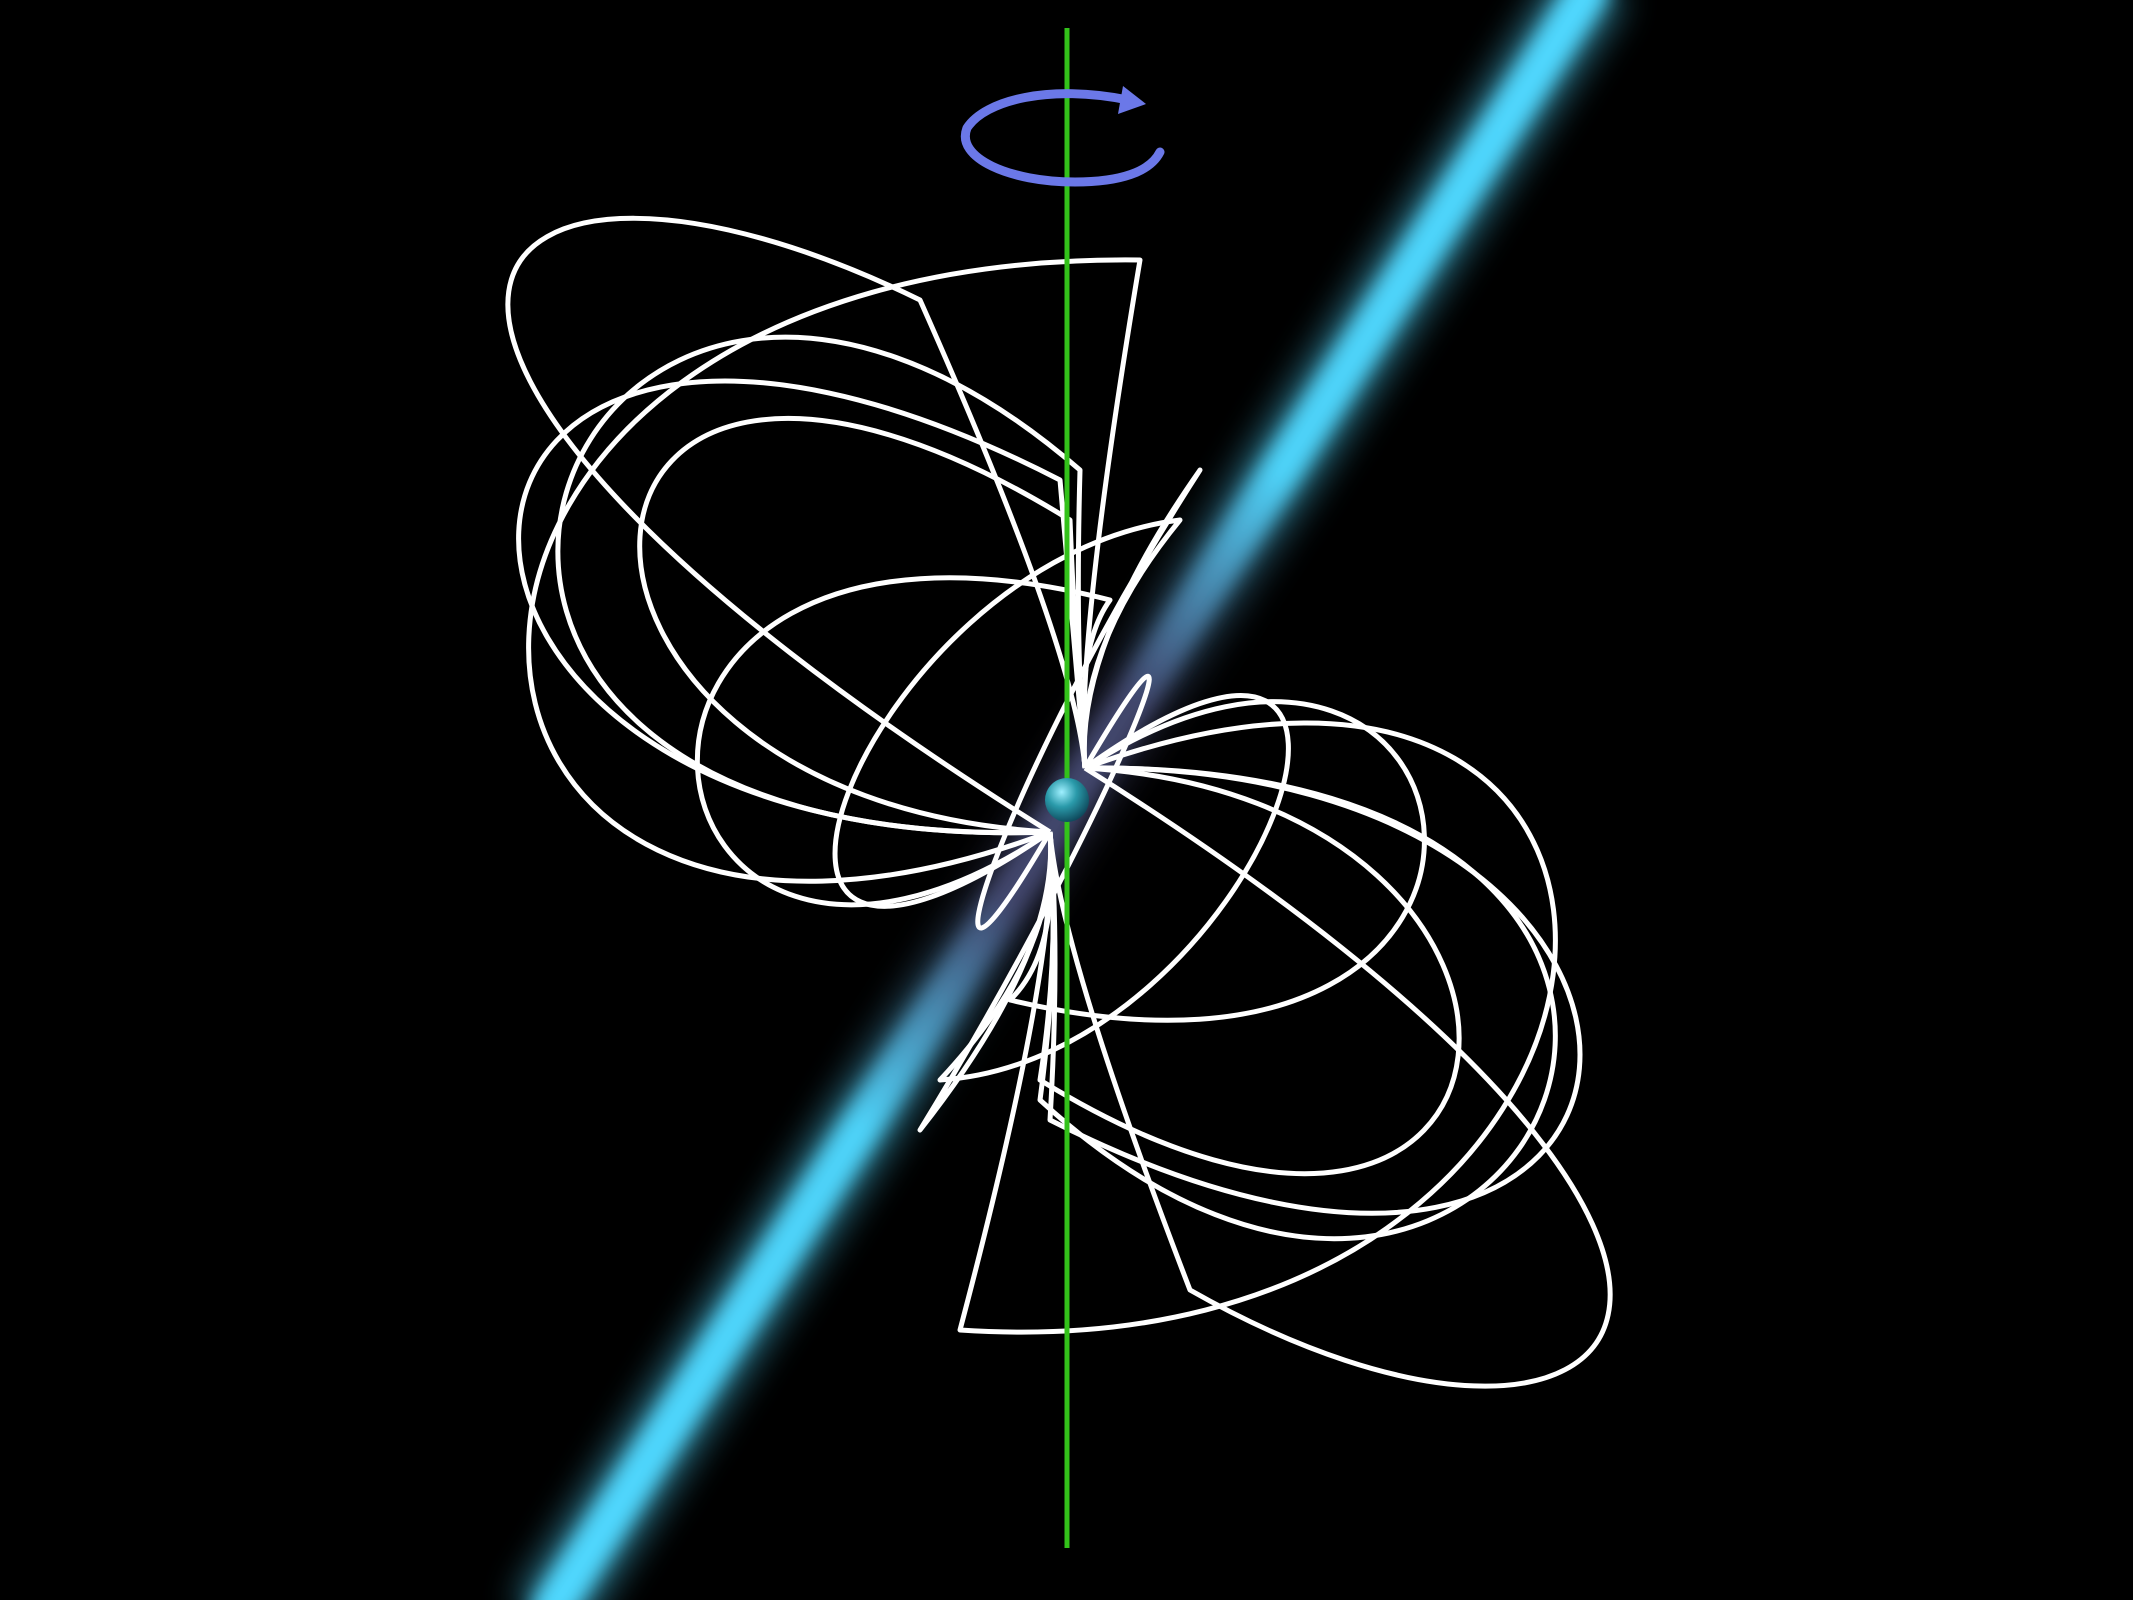 Image resolution: width=2133 pixels, height=1600 pixels. Describe the element at coordinates (1132, 100) in the screenshot. I see `rotation-arrow-head-icon` at that location.